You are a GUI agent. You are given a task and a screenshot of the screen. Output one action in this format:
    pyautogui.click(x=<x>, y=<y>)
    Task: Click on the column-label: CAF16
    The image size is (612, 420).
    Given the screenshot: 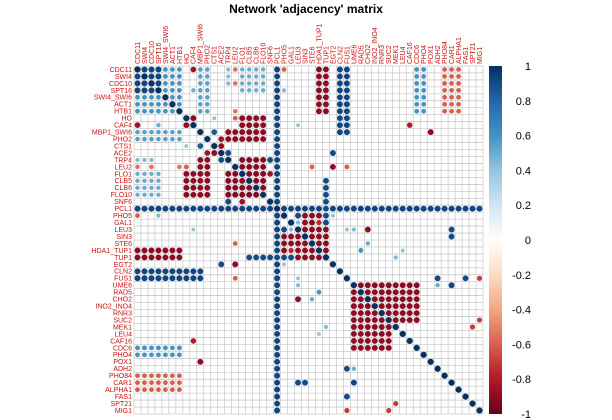 What is the action you would take?
    pyautogui.click(x=410, y=53)
    